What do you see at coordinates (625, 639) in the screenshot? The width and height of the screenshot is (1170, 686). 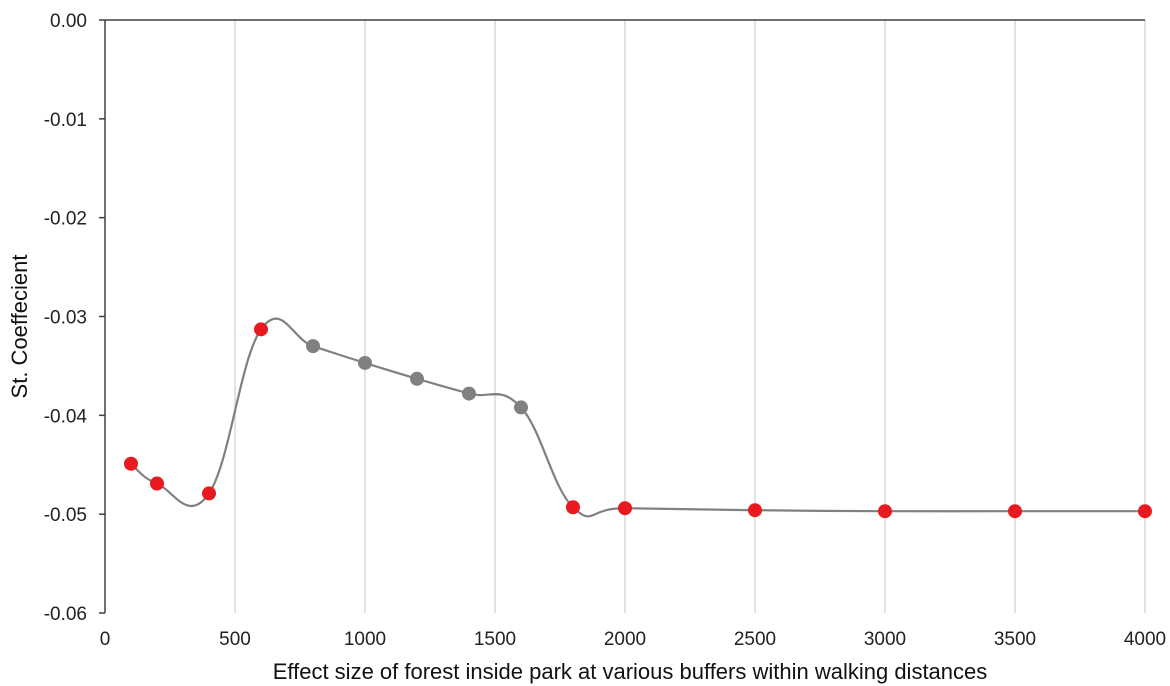 I see `x-tick-label: 2000` at bounding box center [625, 639].